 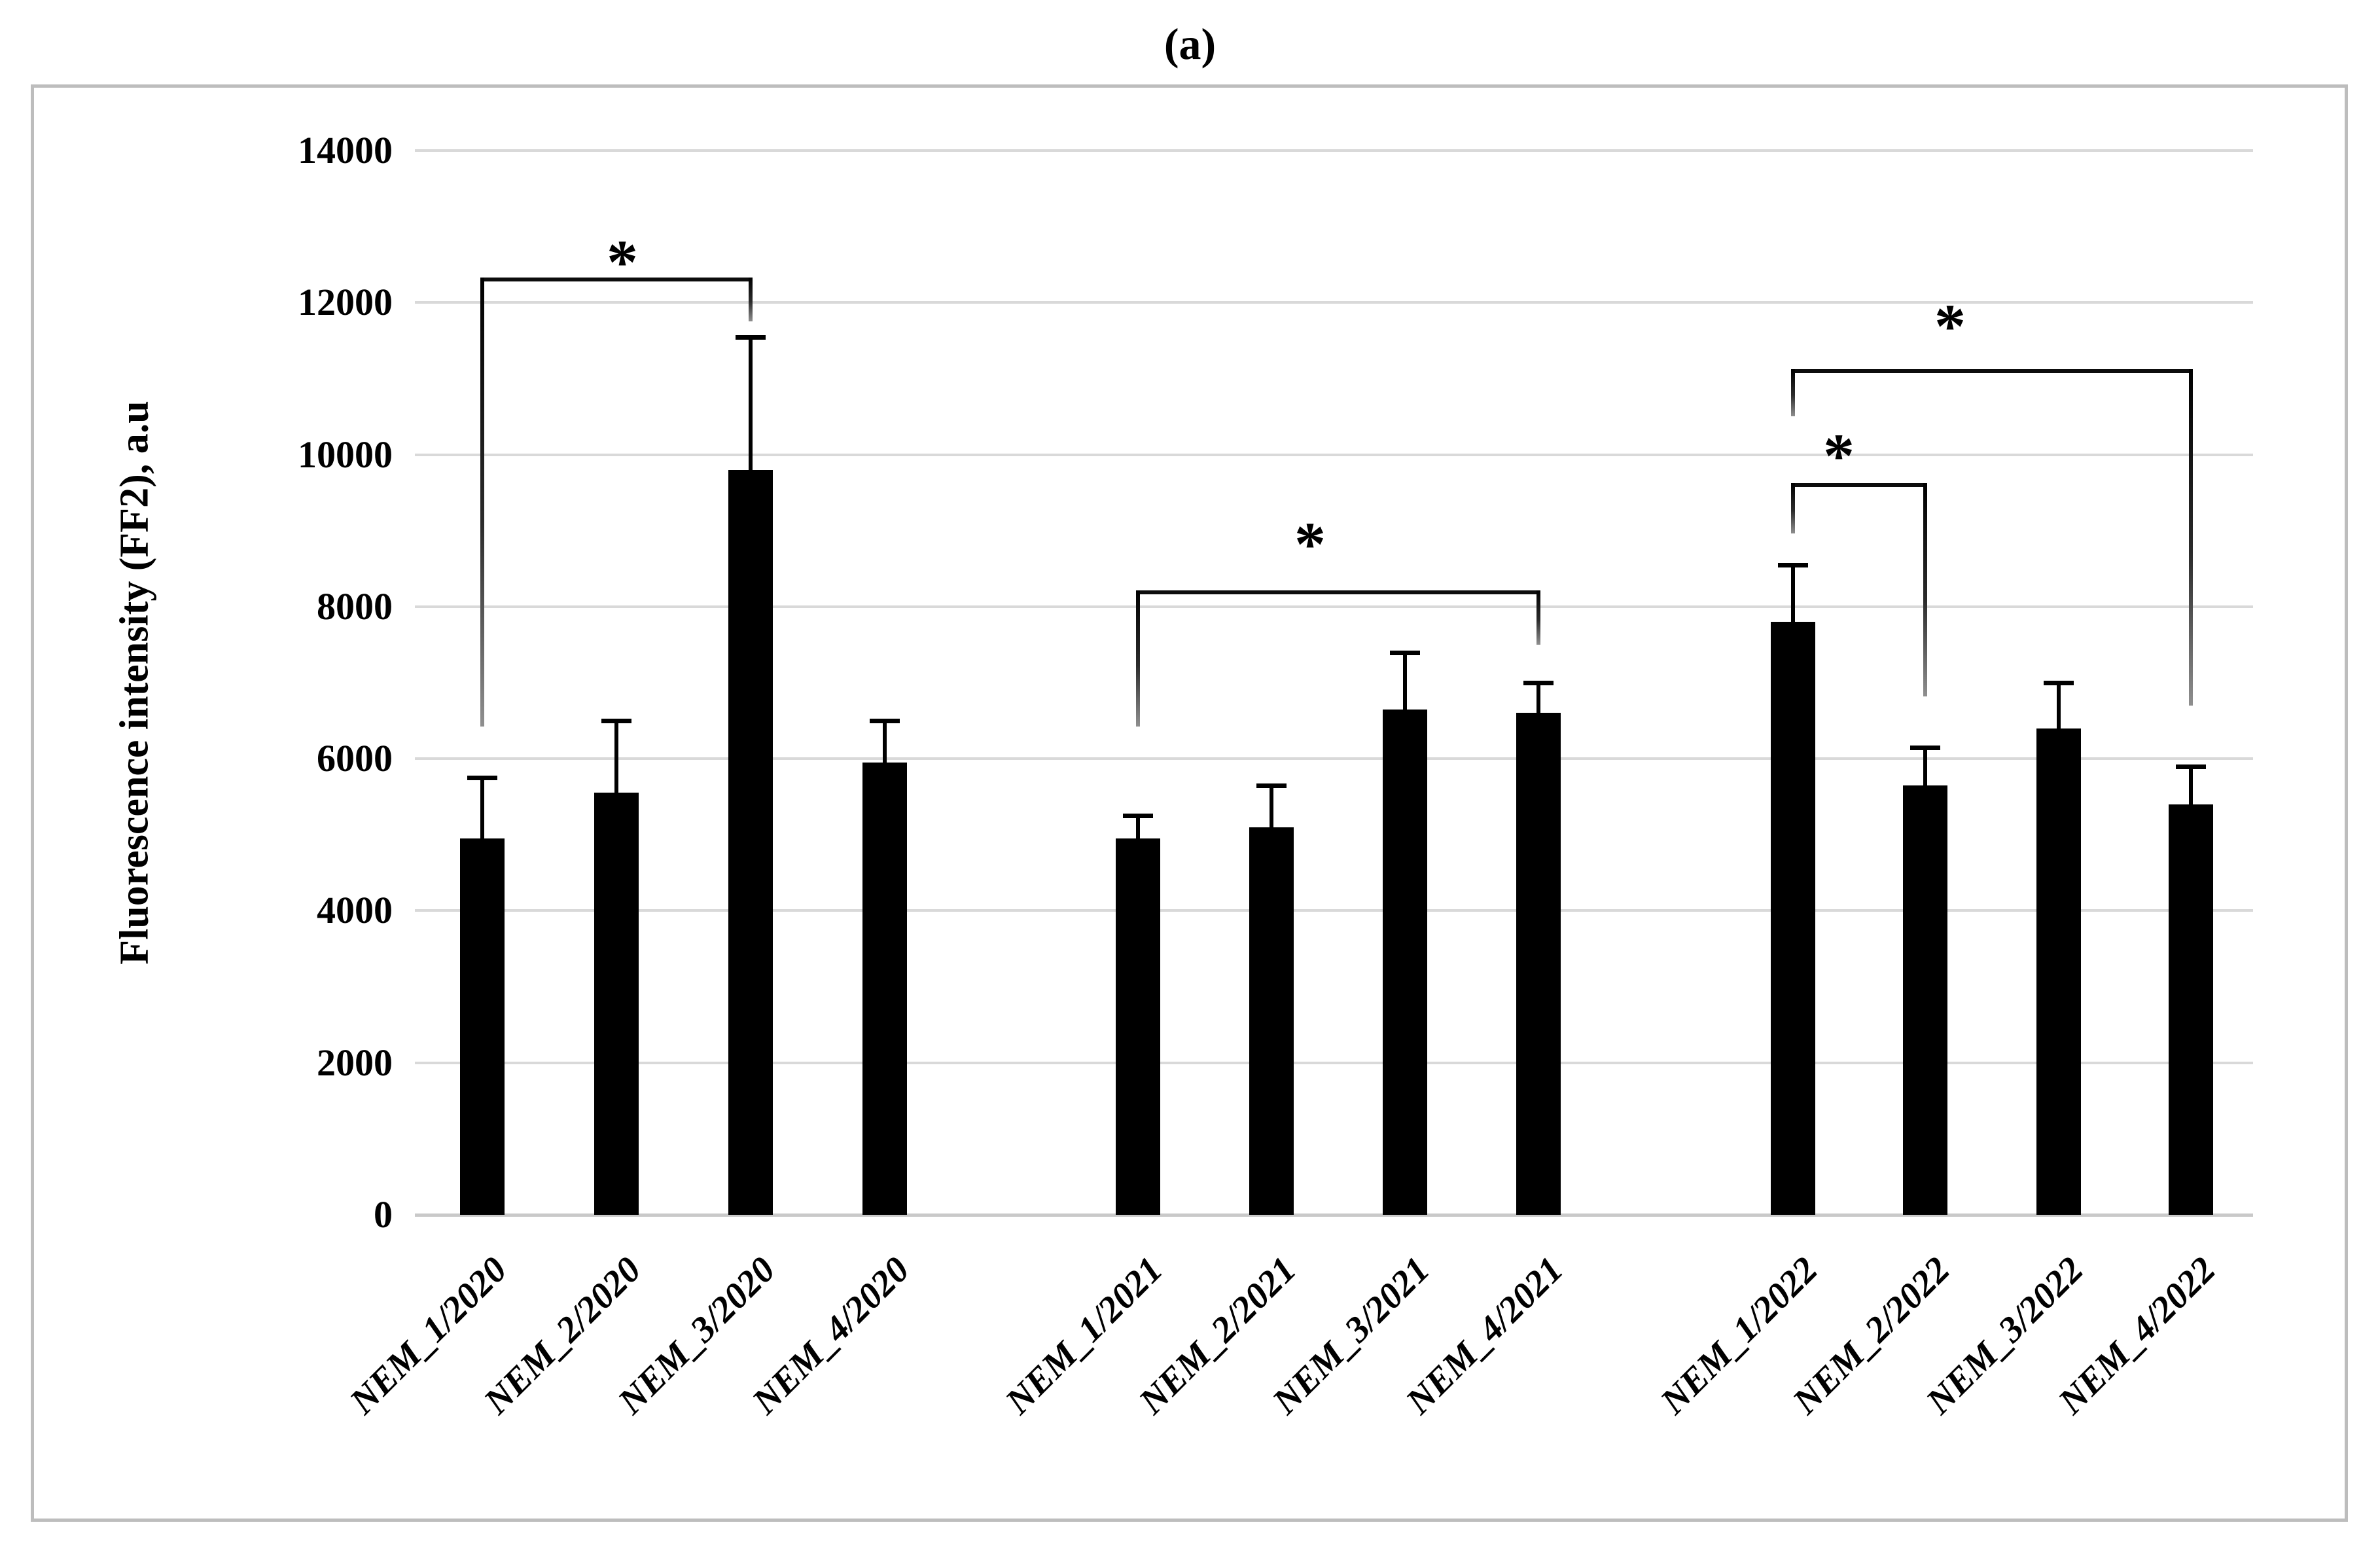 What do you see at coordinates (345, 302) in the screenshot?
I see `y-tick-label-12000: 12000` at bounding box center [345, 302].